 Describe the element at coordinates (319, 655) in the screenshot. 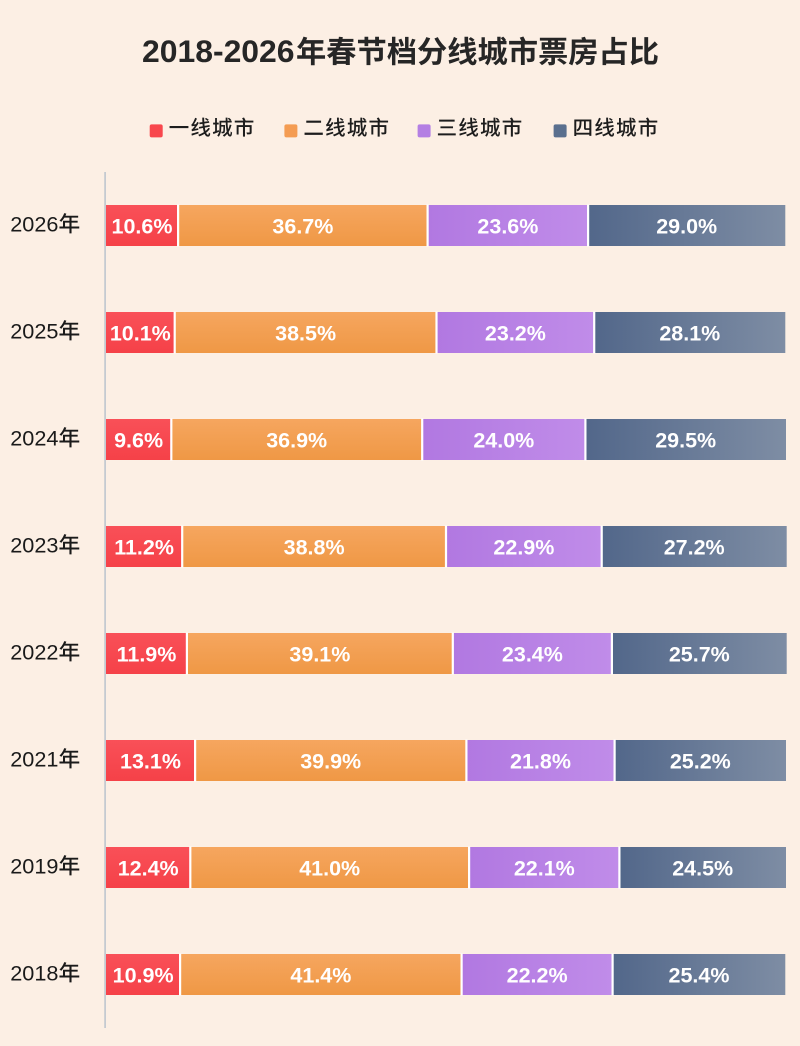

I see `svg-text: 39.1%` at that location.